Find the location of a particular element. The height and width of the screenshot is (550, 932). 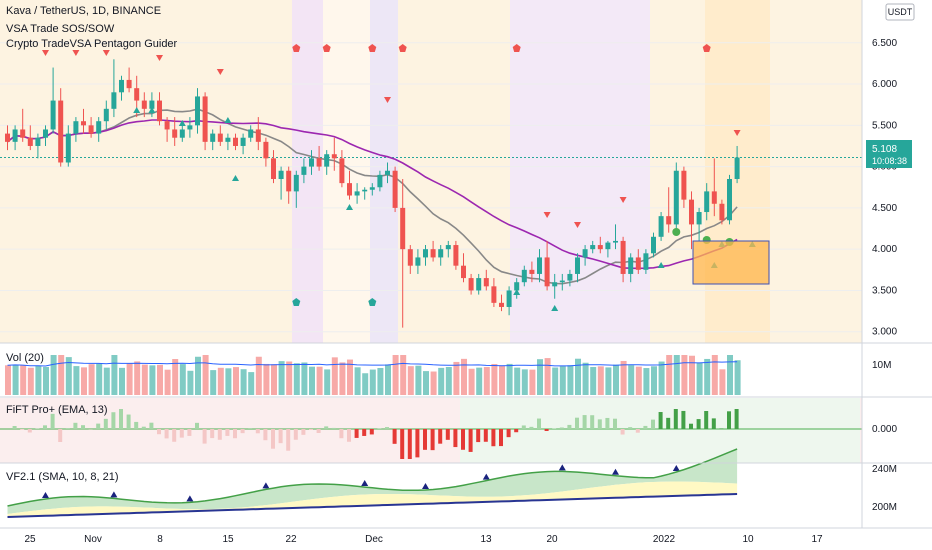

x-tick-4: 22 is located at coordinates (291, 539).